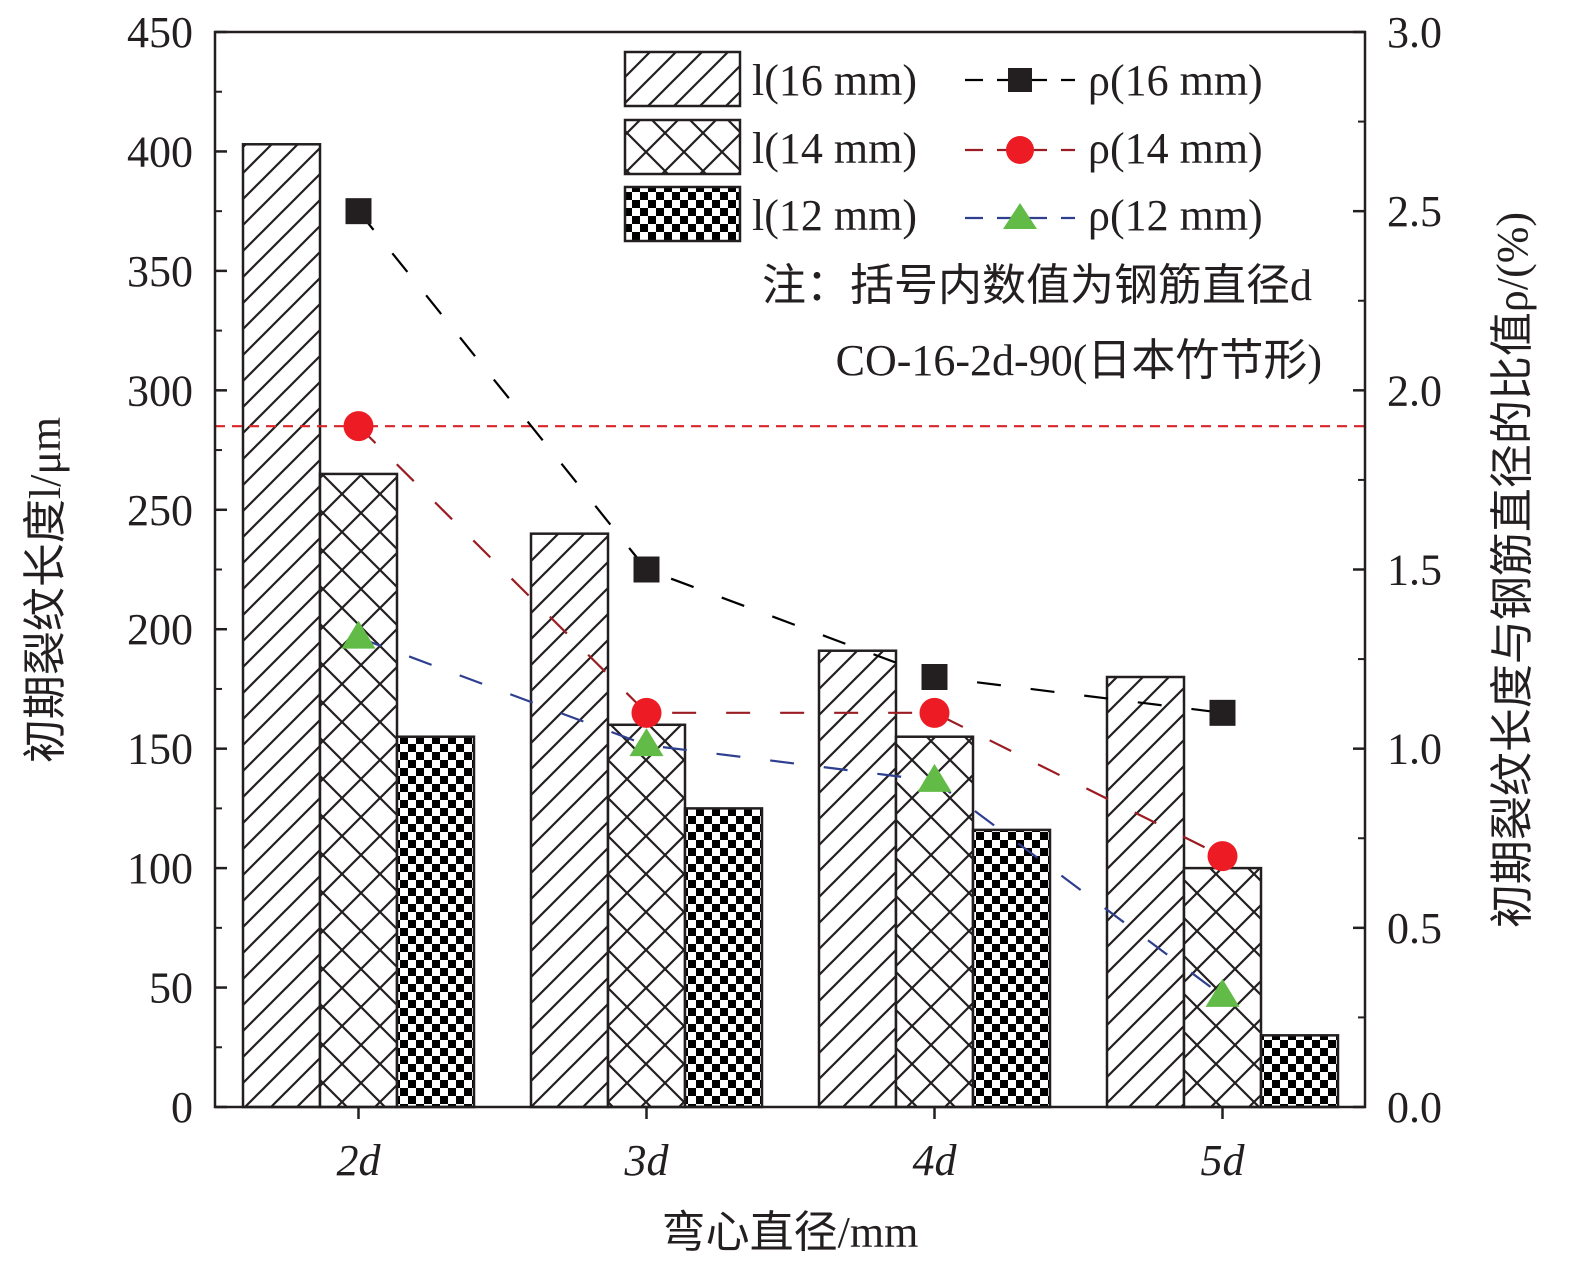 The width and height of the screenshot is (1575, 1274). Describe the element at coordinates (1414, 32) in the screenshot. I see `right-tick-label: 3.0` at that location.